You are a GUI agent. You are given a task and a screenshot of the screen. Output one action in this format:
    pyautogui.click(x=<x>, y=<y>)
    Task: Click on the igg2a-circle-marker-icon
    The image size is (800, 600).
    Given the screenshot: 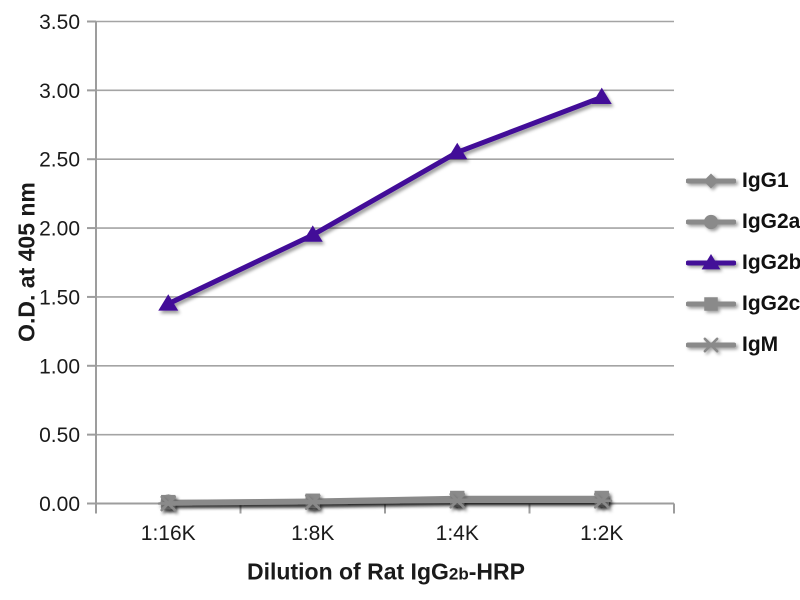 What is the action you would take?
    pyautogui.click(x=711, y=222)
    